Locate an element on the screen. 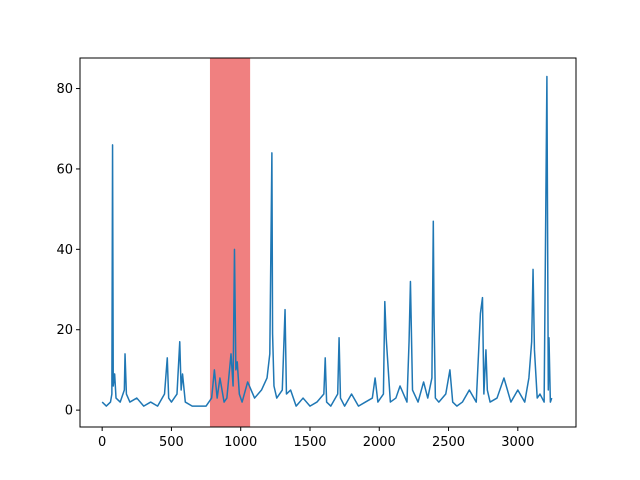  y-tick-label: 60 is located at coordinates (64, 169).